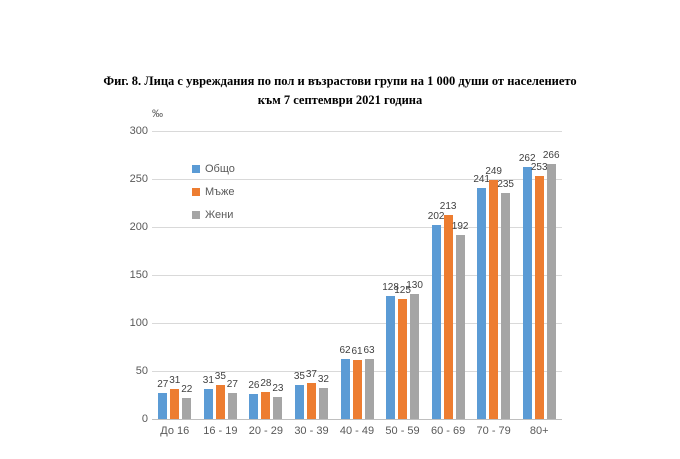 Image resolution: width=680 pixels, height=459 pixels. I want to click on legend-swatch-Мъже, so click(196, 192).